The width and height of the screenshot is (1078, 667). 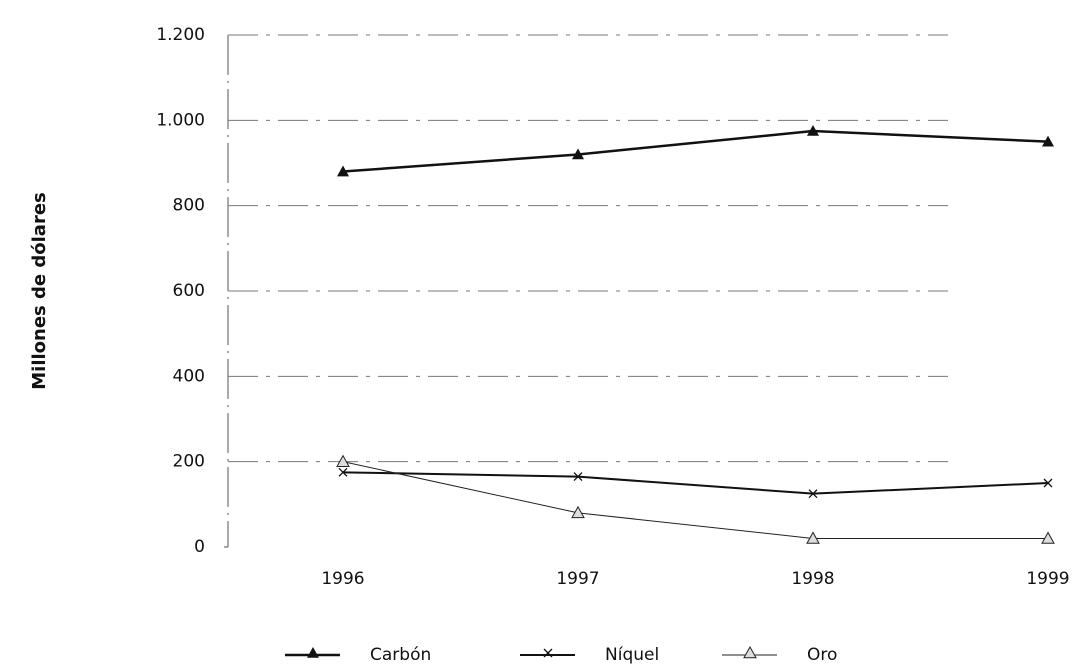 I want to click on y-tick-label: 200, so click(x=189, y=462).